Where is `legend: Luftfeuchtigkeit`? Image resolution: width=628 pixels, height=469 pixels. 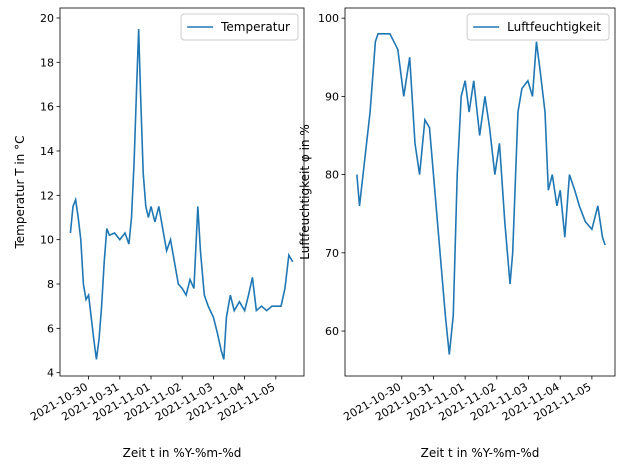
legend: Luftfeuchtigkeit is located at coordinates (538, 27).